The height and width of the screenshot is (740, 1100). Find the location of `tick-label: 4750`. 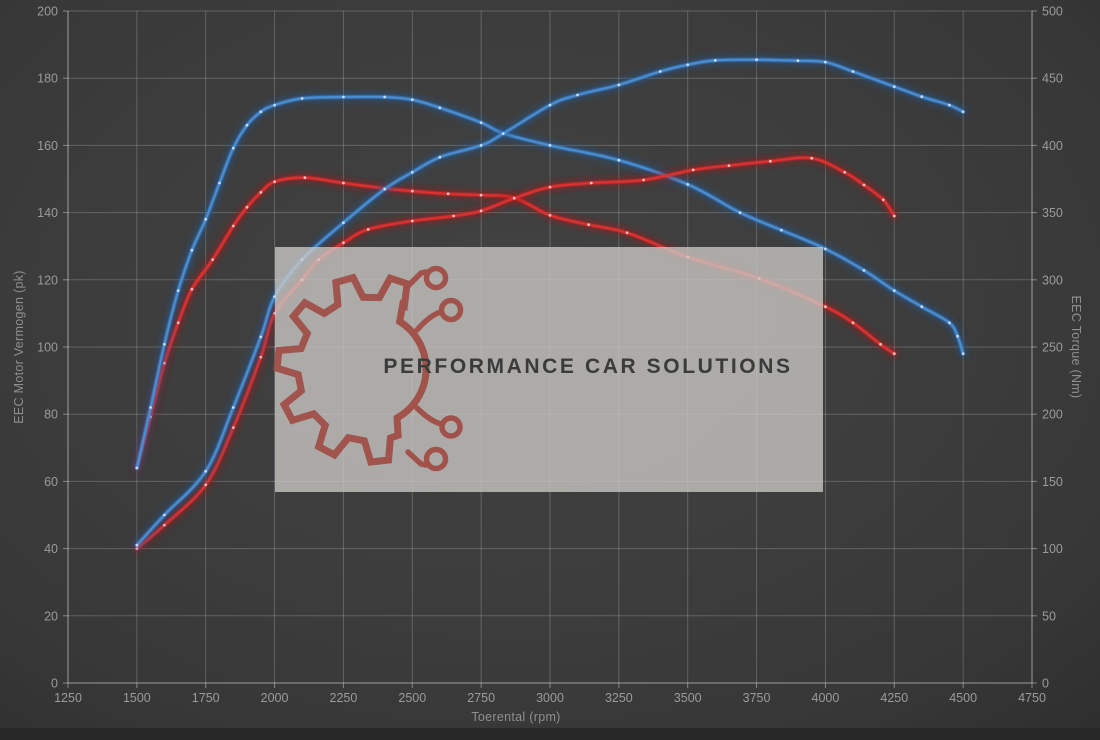

tick-label: 4750 is located at coordinates (1032, 698).